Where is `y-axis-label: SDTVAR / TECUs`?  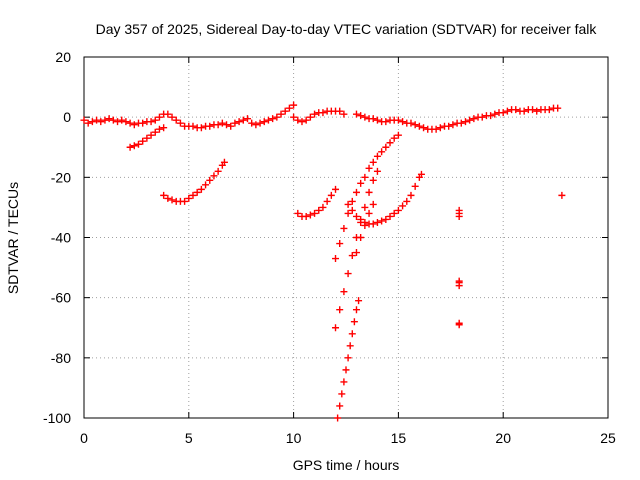 y-axis-label: SDTVAR / TECUs is located at coordinates (13, 238).